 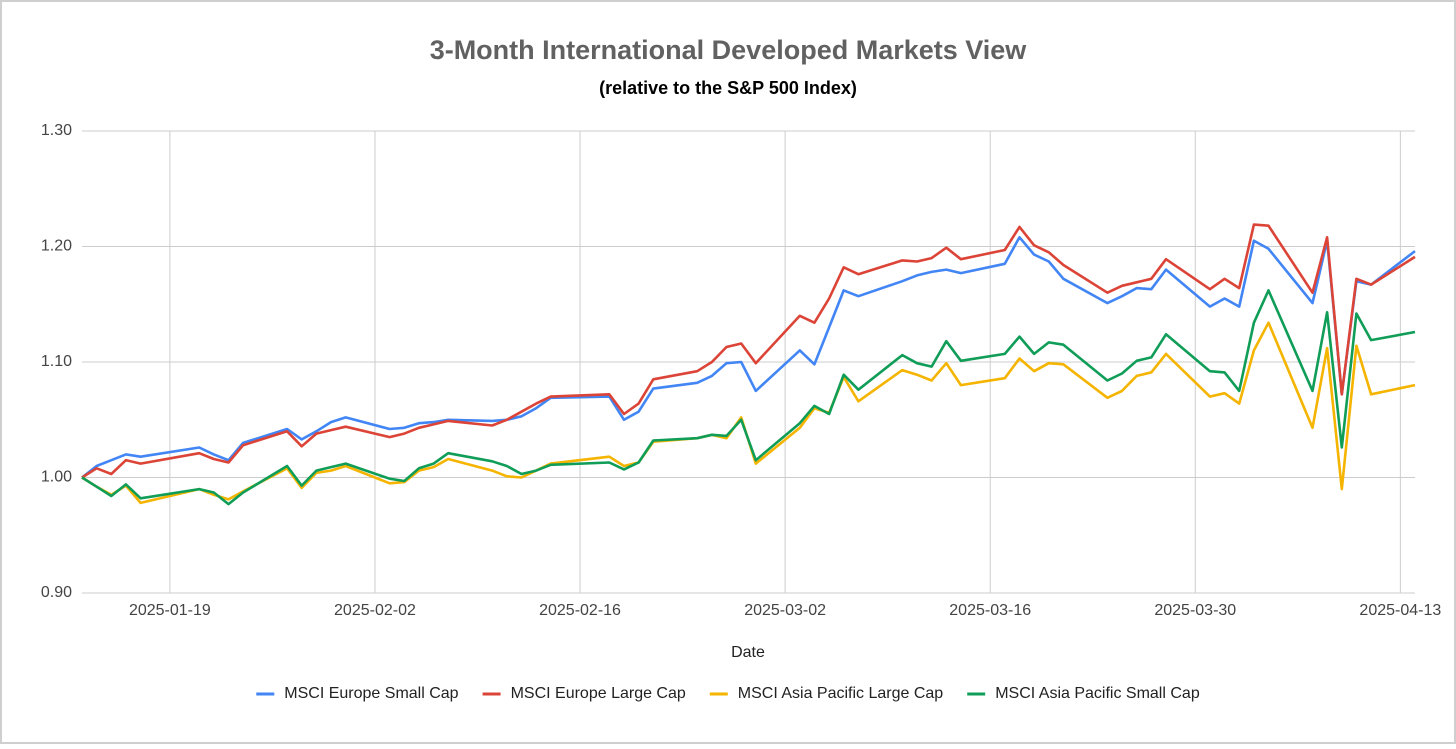 I want to click on legend-label: MSCI Asia Pacific Small Cap, so click(x=1097, y=693).